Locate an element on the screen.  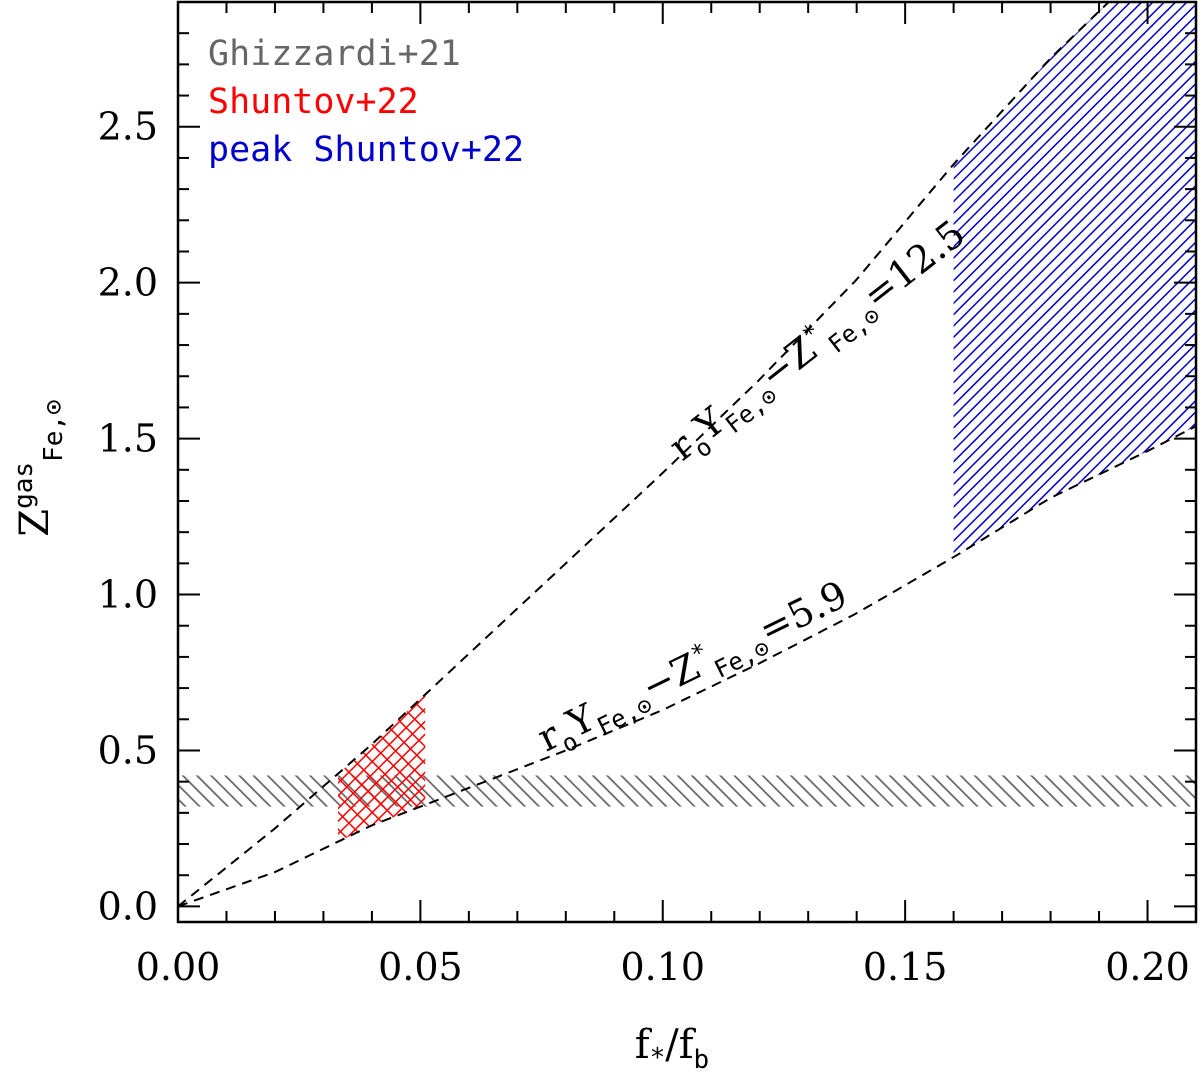
svg-text: roYFe,⊙−Z*Fe,⊙=5.9 is located at coordinates (693, 668).